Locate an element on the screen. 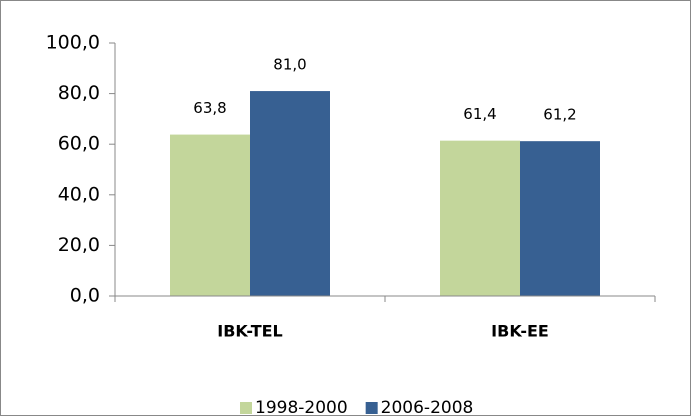 The width and height of the screenshot is (692, 417). y-tick-label: 60,0 is located at coordinates (79, 144).